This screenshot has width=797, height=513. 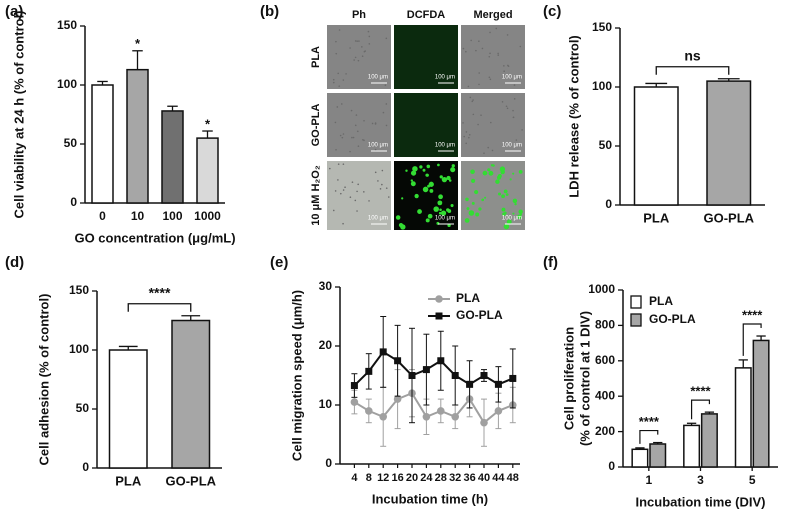 What do you see at coordinates (468, 298) in the screenshot?
I see `legend-label: PLA` at bounding box center [468, 298].